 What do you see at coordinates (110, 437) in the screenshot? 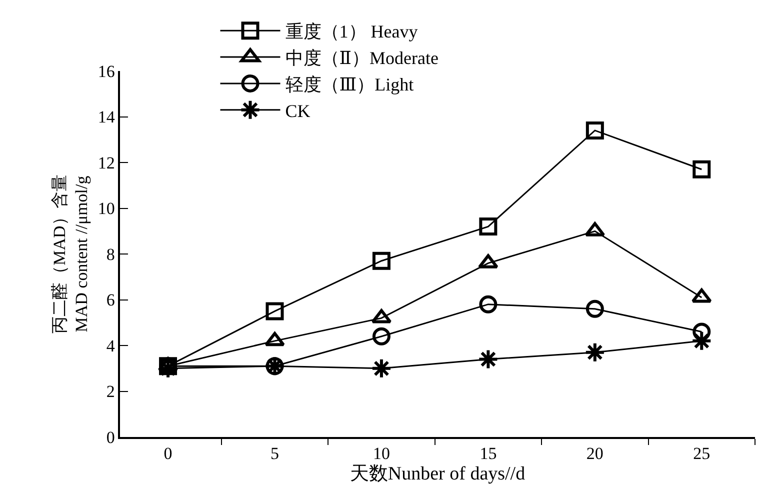
I see `y-tick-label: 0` at bounding box center [110, 437].